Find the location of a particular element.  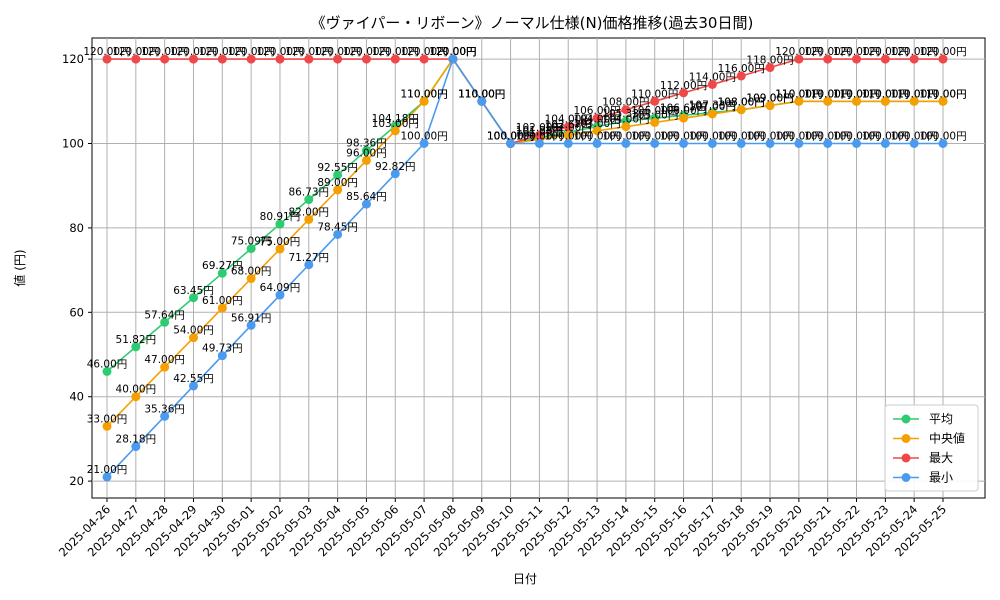

data-label: 46.00円 is located at coordinates (107, 364).